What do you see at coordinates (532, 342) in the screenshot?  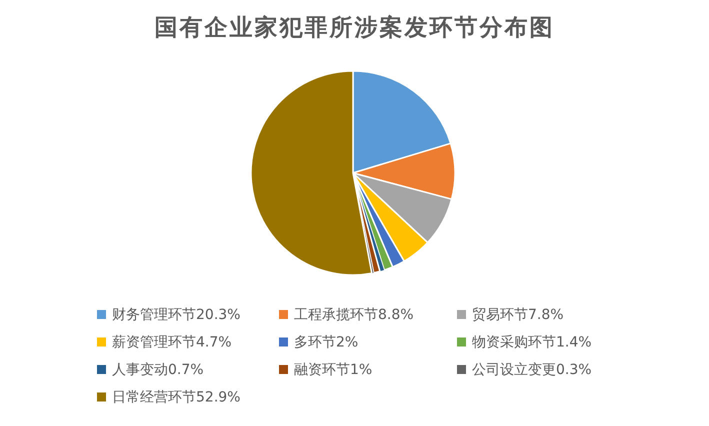 I see `legend-label: 物资采购环节1.4%` at bounding box center [532, 342].